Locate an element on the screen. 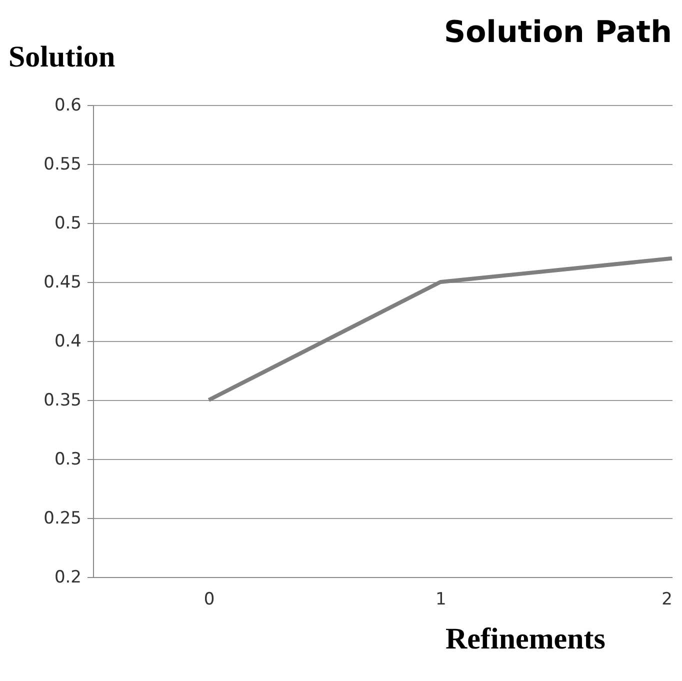  y-tick-label: 0.55 is located at coordinates (63, 164).